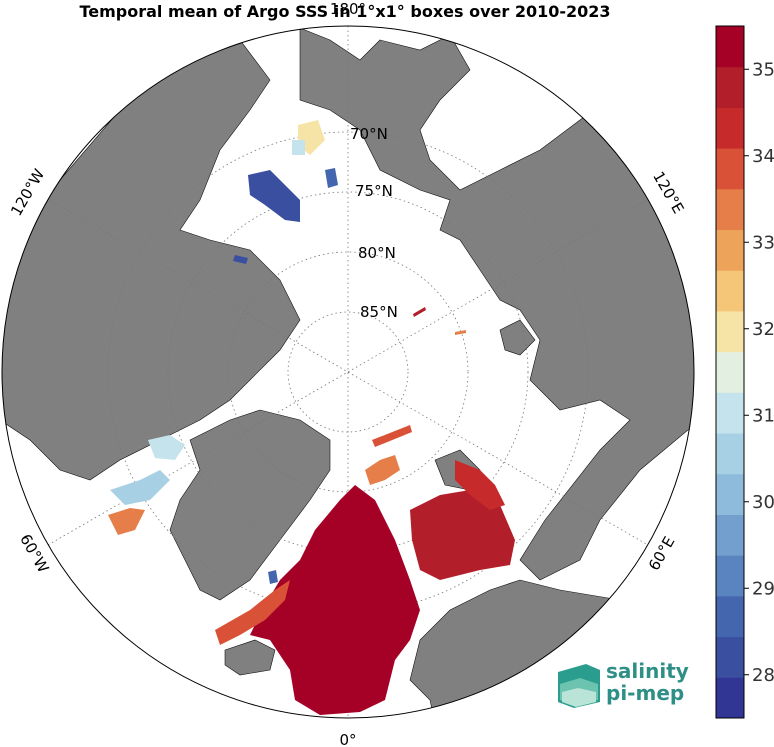 The image size is (774, 747). Describe the element at coordinates (759, 372) in the screenshot. I see `colorbar-ticks: 28 29 30 31 32 33 34 35` at that location.